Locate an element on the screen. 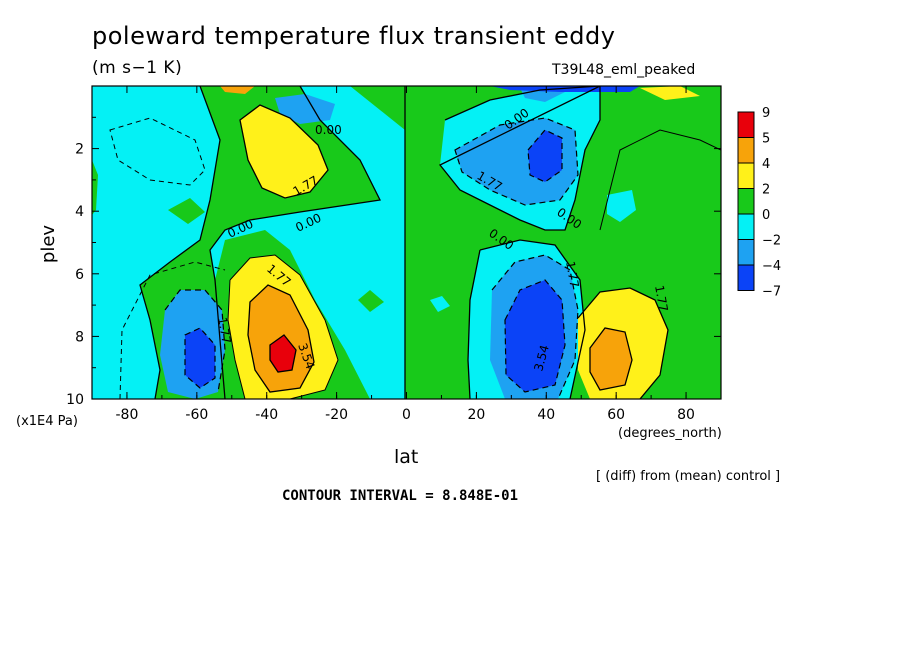 The image size is (904, 654). fill-orange-nh-low is located at coordinates (611, 359).